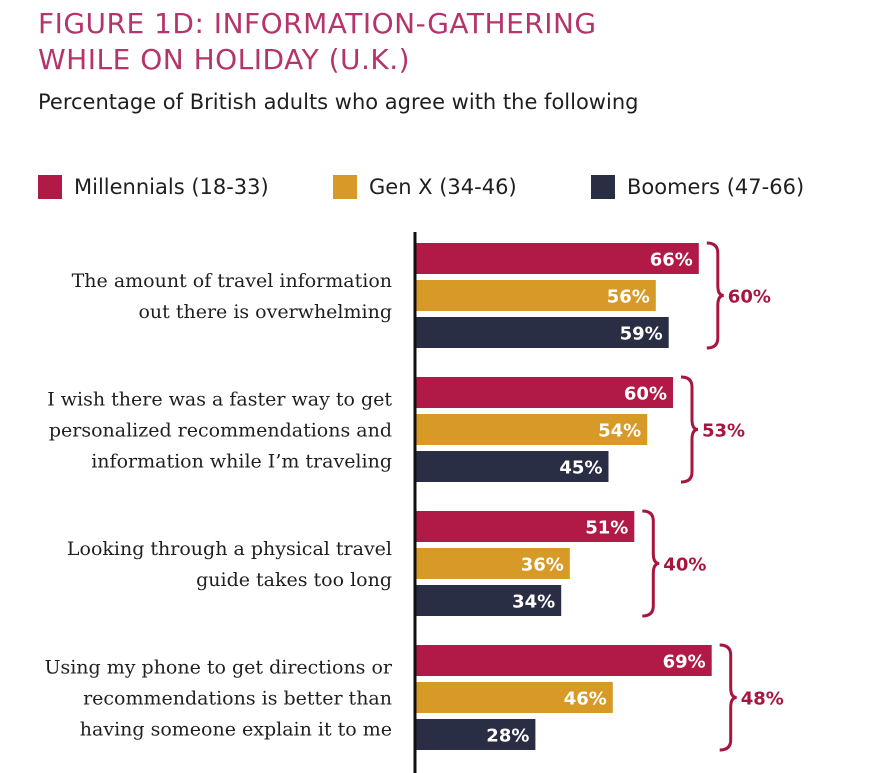 The width and height of the screenshot is (872, 773). Describe the element at coordinates (265, 312) in the screenshot. I see `category-label: out there is overwhelming` at that location.